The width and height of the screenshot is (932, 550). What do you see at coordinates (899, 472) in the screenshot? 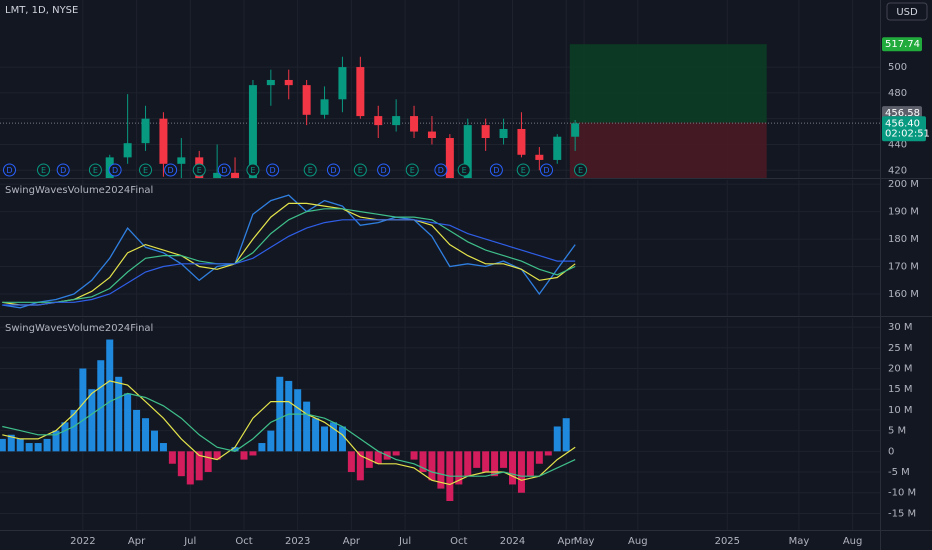
I see `y-tick-label: -5 M` at bounding box center [899, 472].